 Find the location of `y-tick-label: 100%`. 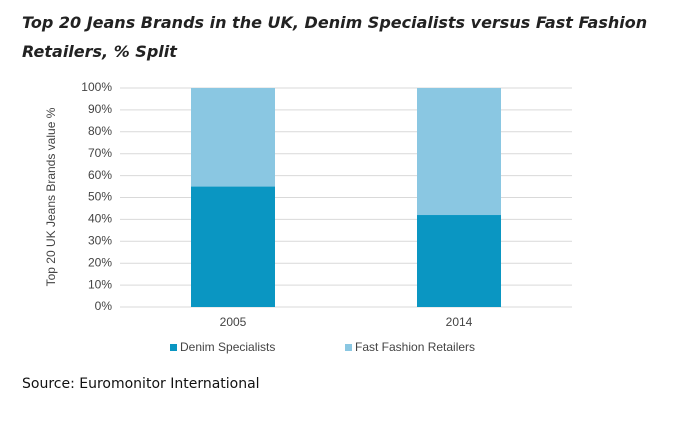

y-tick-label: 100% is located at coordinates (96, 87).